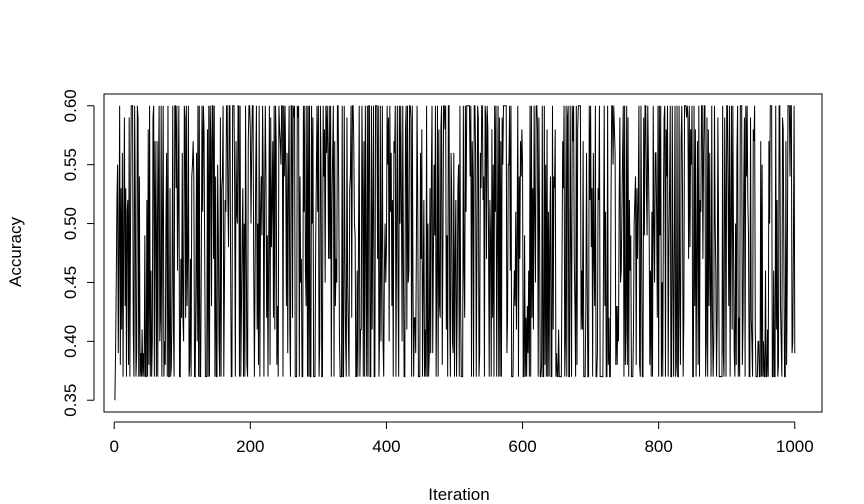 The height and width of the screenshot is (504, 864). I want to click on y-axis: 0.35 0.40 0.45 0.50 0.55 0.60, so click(78, 253).